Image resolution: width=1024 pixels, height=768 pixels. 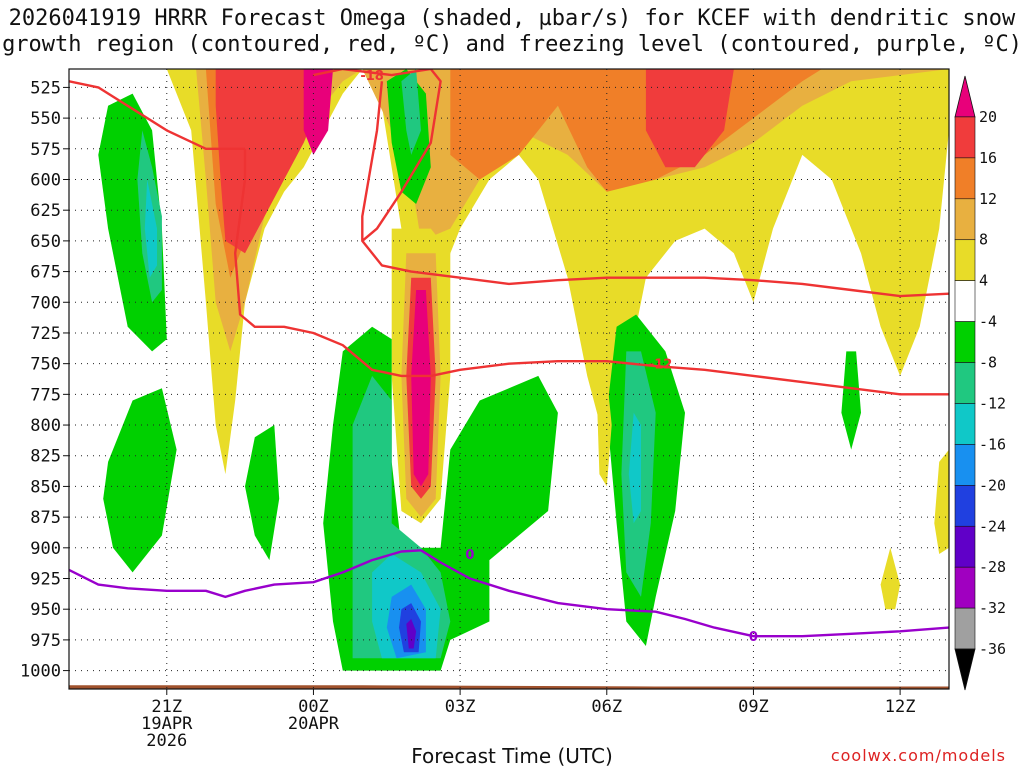 What do you see at coordinates (992, 403) in the screenshot?
I see `colorbar-label: -12` at bounding box center [992, 403].